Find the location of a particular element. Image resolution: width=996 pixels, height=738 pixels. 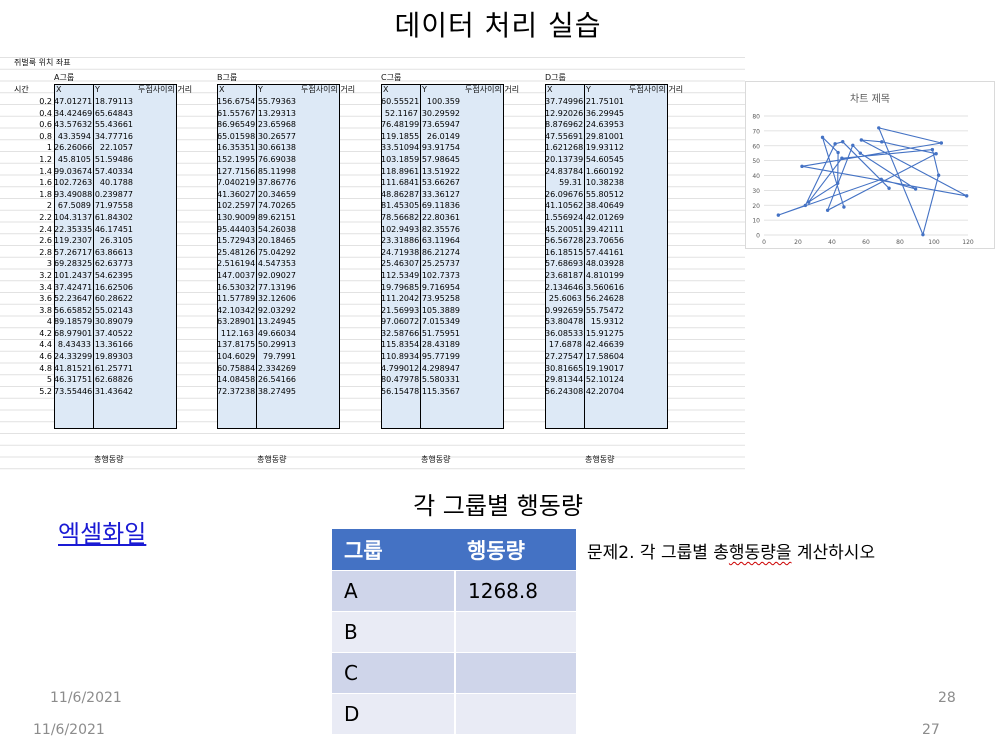

y-cell: 93.91754 is located at coordinates (440, 148).